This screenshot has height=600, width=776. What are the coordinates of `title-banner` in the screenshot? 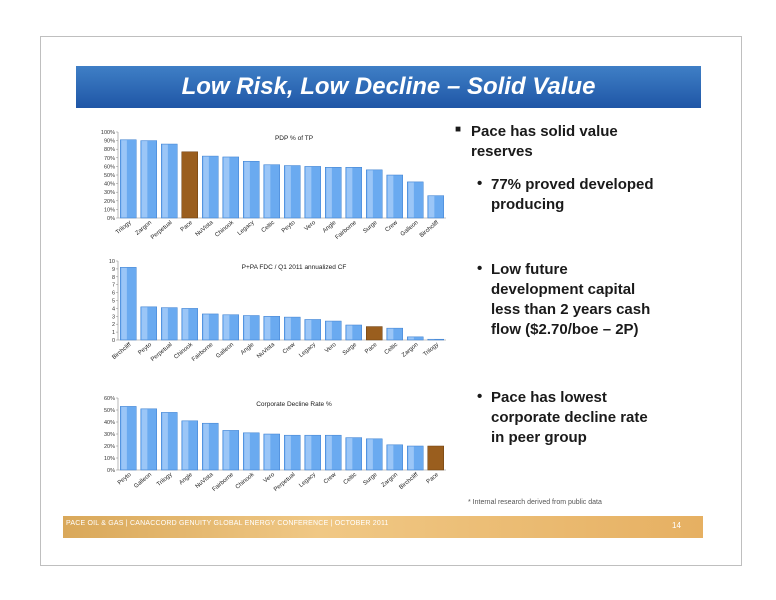 It's located at (388, 87).